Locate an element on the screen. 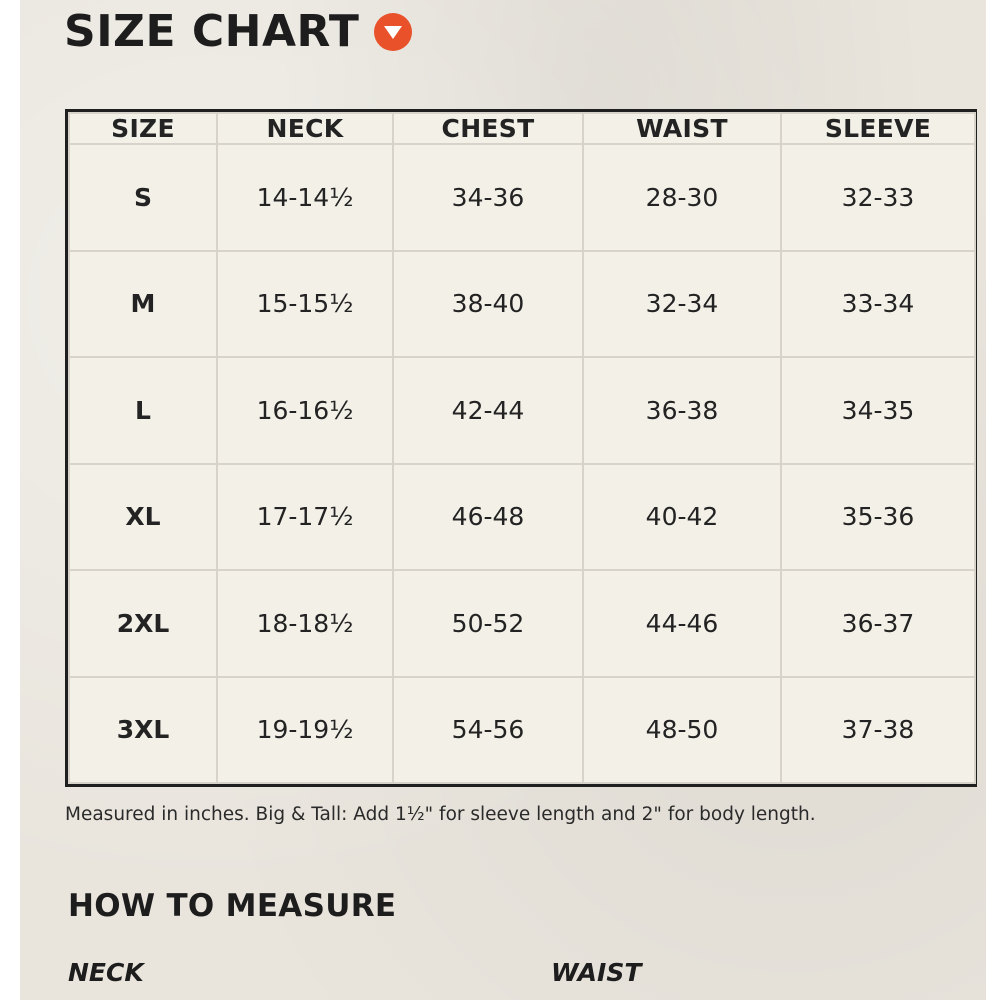 This screenshot has height=1000, width=1000. title-row: SIZE CHART is located at coordinates (238, 32).